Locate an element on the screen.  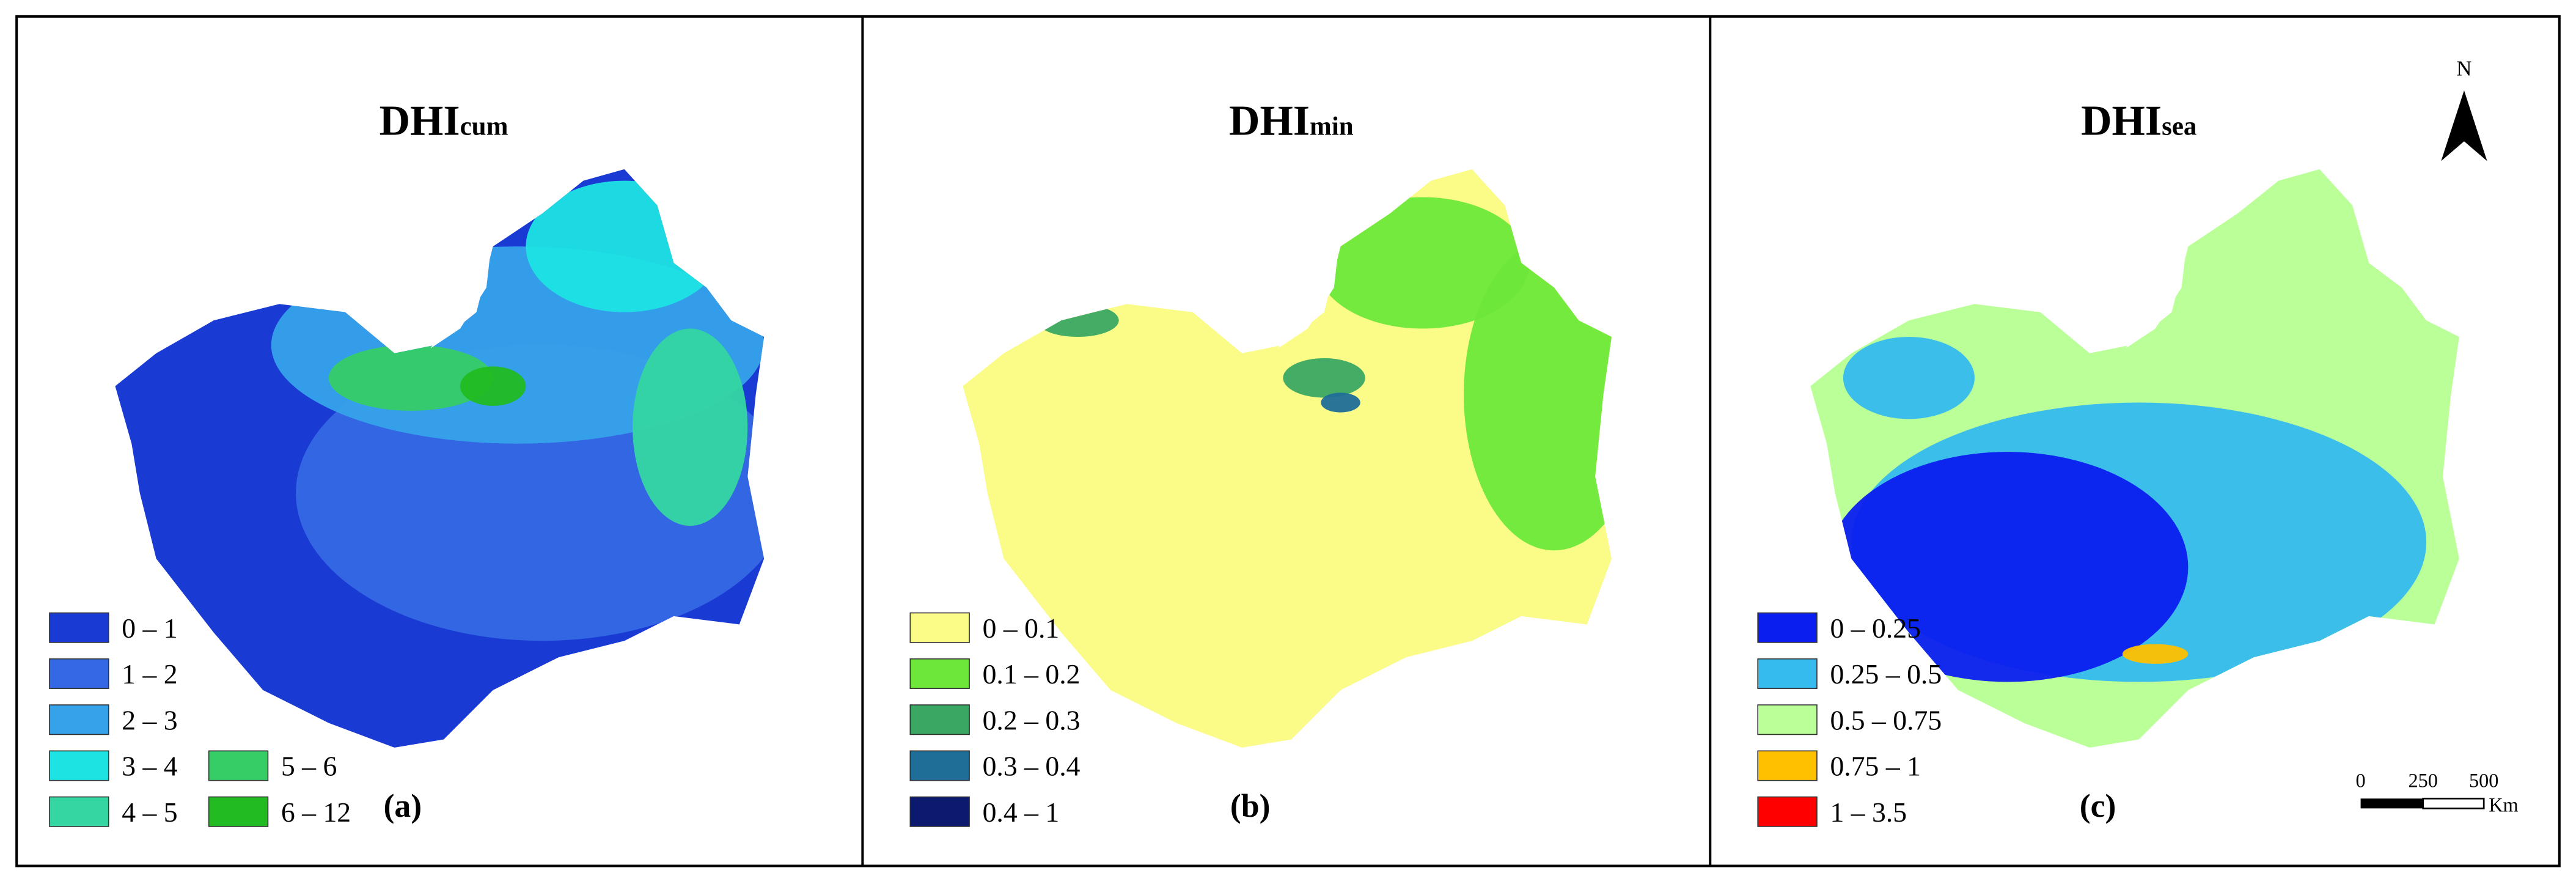
title-sub: sea is located at coordinates (2179, 126).